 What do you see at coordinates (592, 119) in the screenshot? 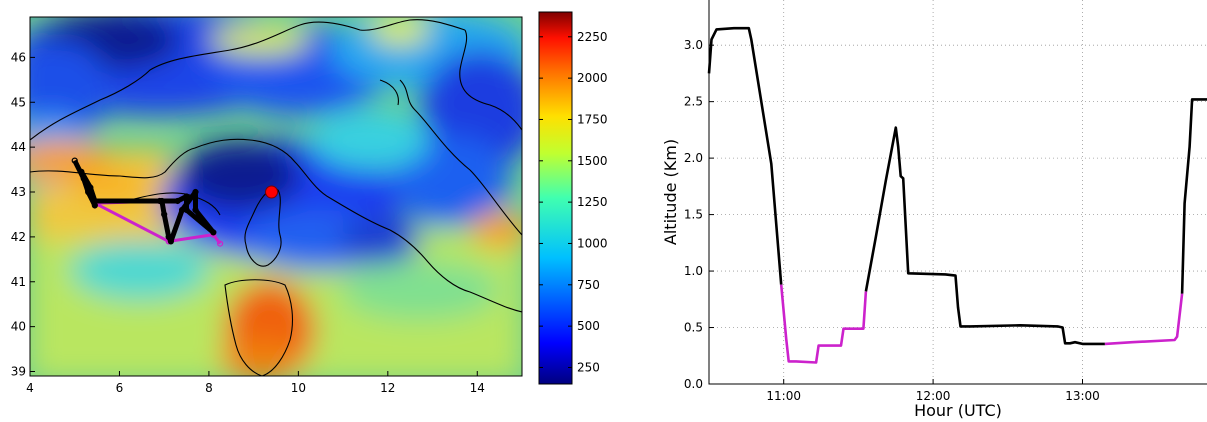
I see `colorbar-tick-label: 1750` at bounding box center [592, 119].